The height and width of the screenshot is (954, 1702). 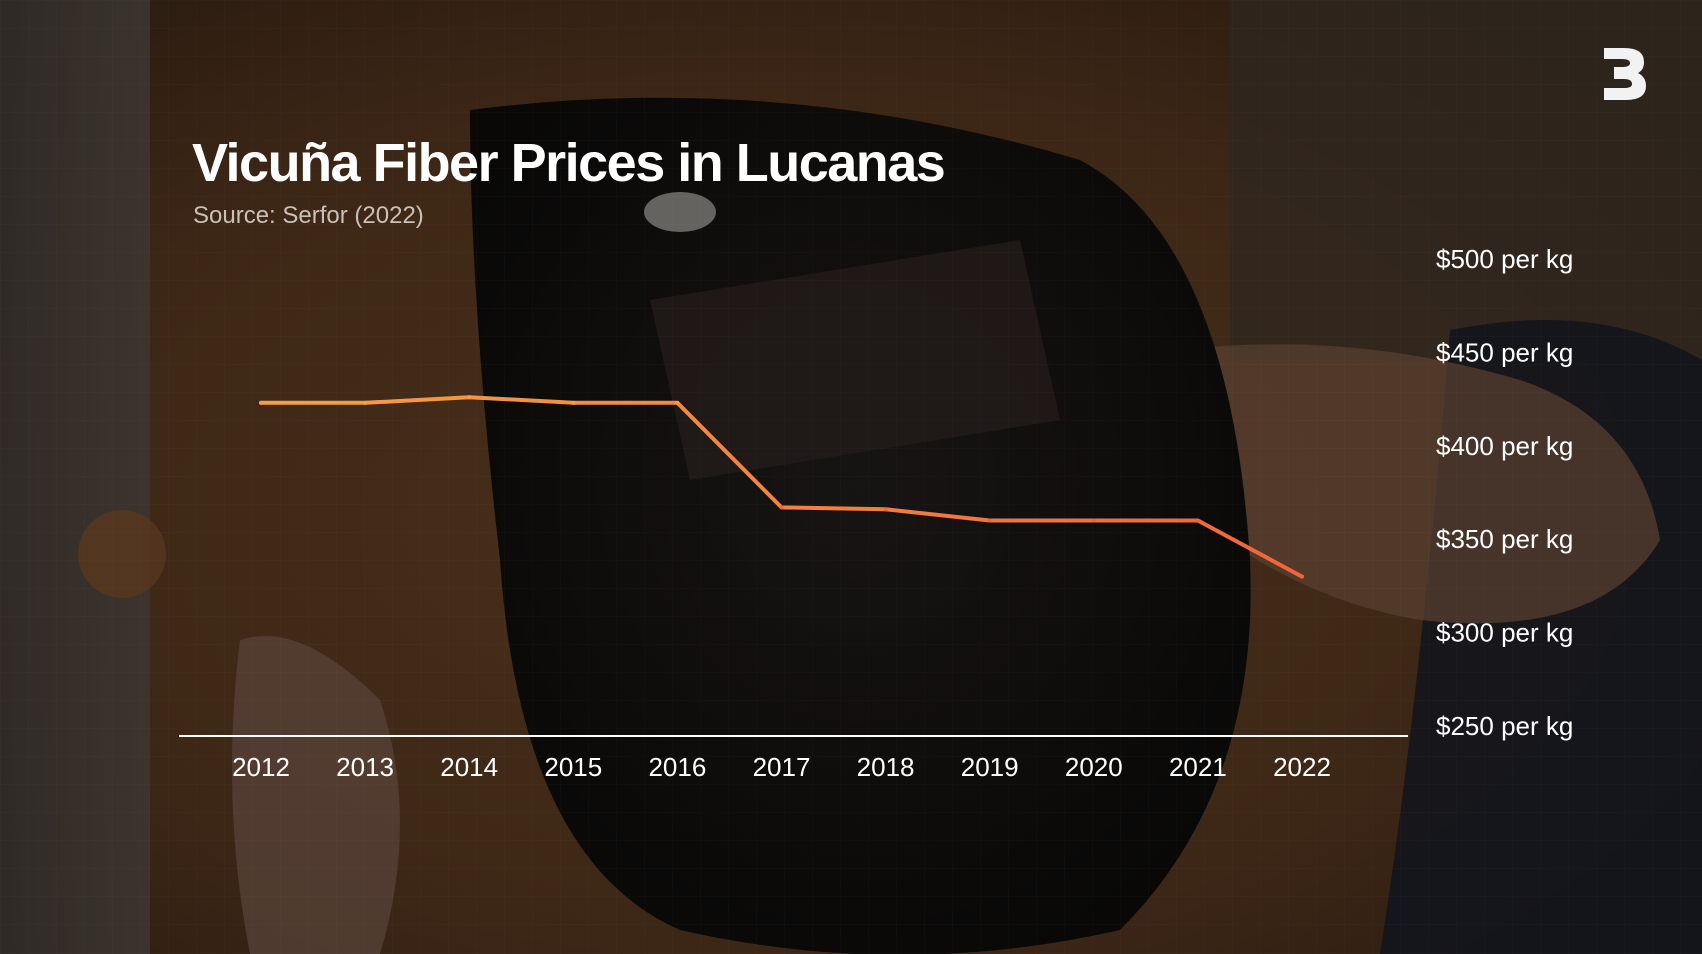 What do you see at coordinates (1504, 539) in the screenshot?
I see `y-tick-label: $350 per kg` at bounding box center [1504, 539].